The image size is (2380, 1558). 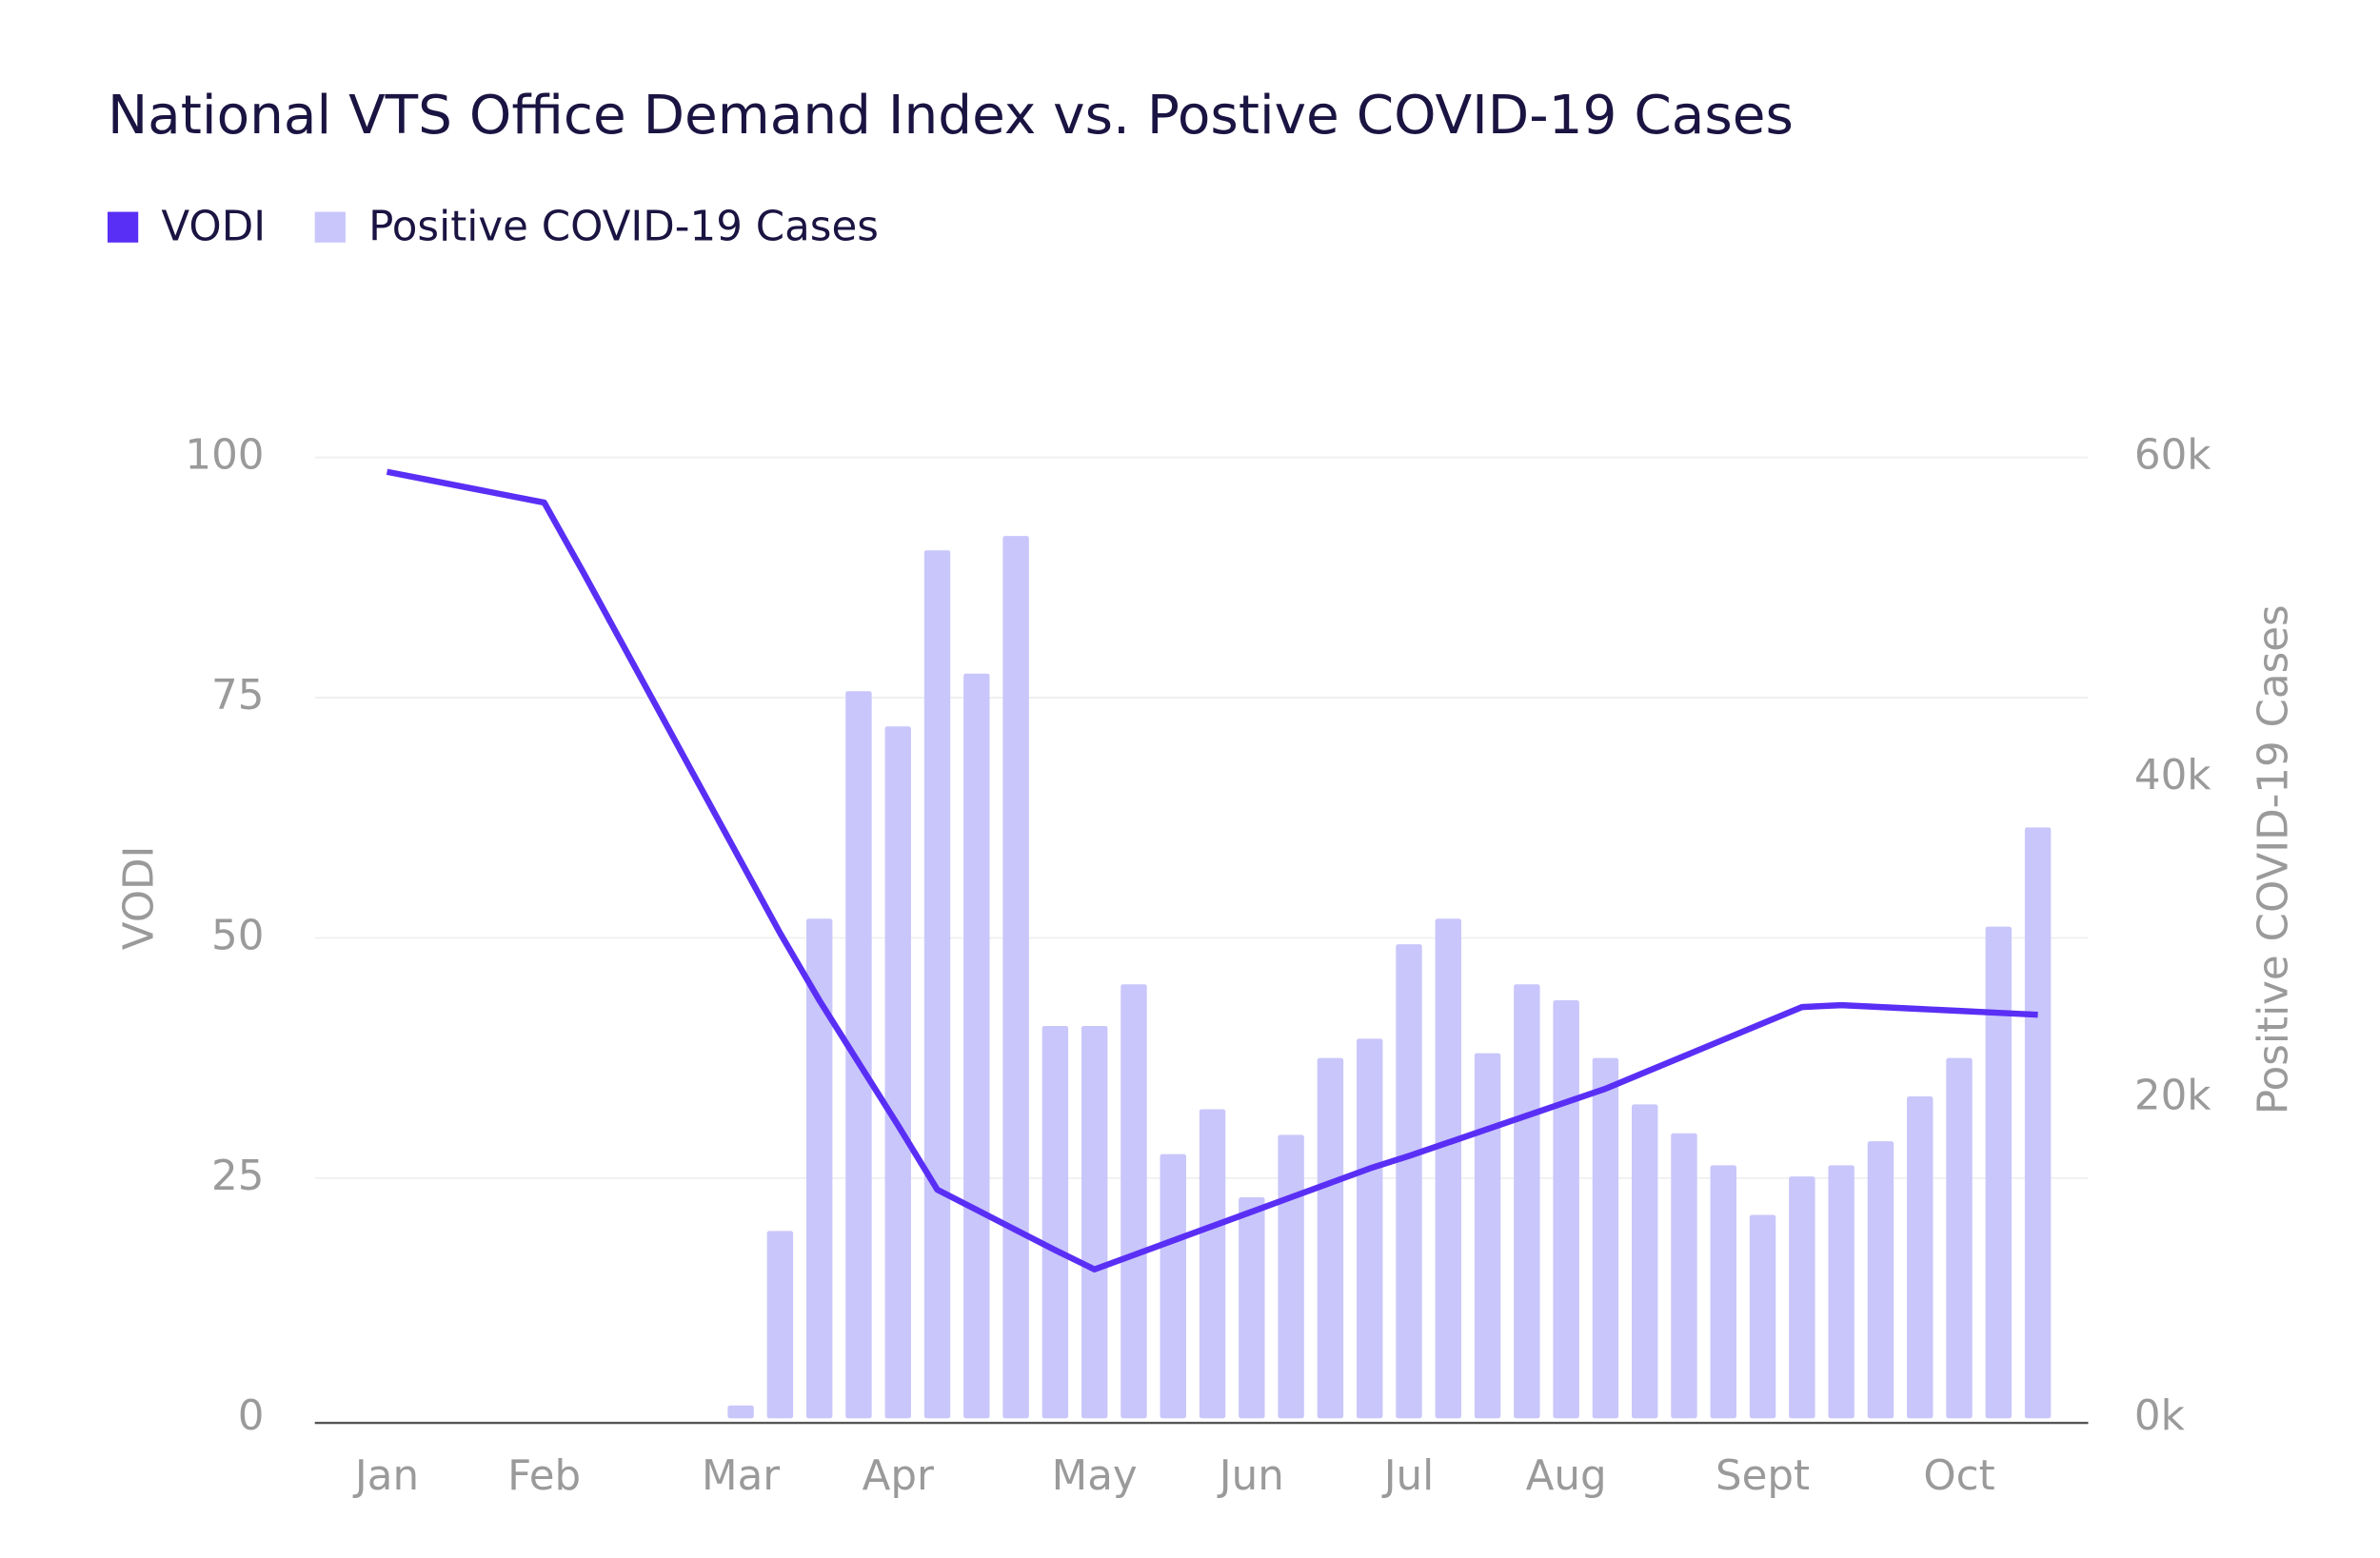 I want to click on x-tick-label: Sept, so click(x=1763, y=1476).